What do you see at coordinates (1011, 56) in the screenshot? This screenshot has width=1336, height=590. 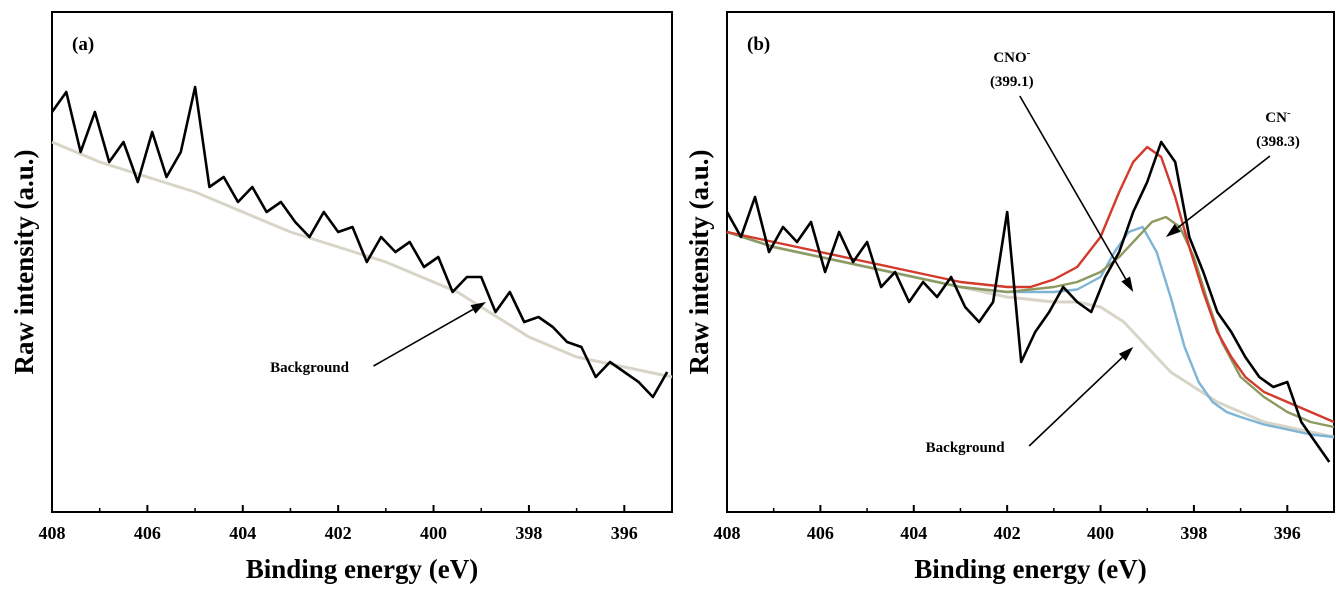 I see `annotation-label: CNO-` at bounding box center [1011, 56].